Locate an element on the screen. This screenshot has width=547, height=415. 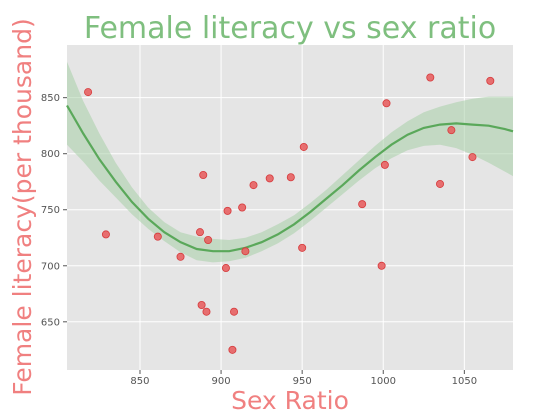
y-tick-label: 800 is located at coordinates (50, 154).